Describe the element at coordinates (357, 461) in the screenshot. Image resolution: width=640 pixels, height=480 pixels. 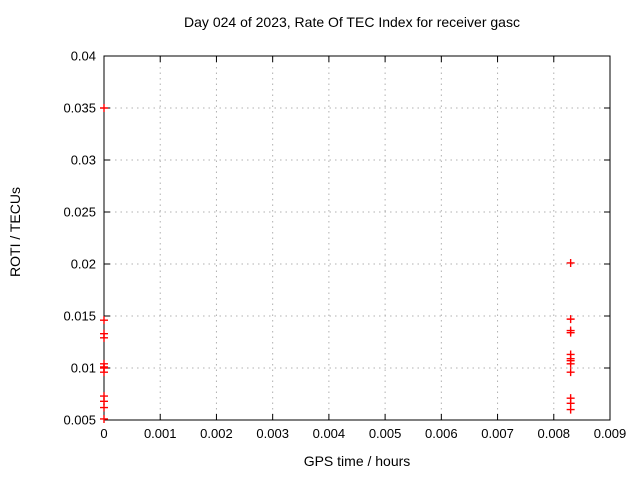
I see `x-axis-label: GPS time / hours` at that location.